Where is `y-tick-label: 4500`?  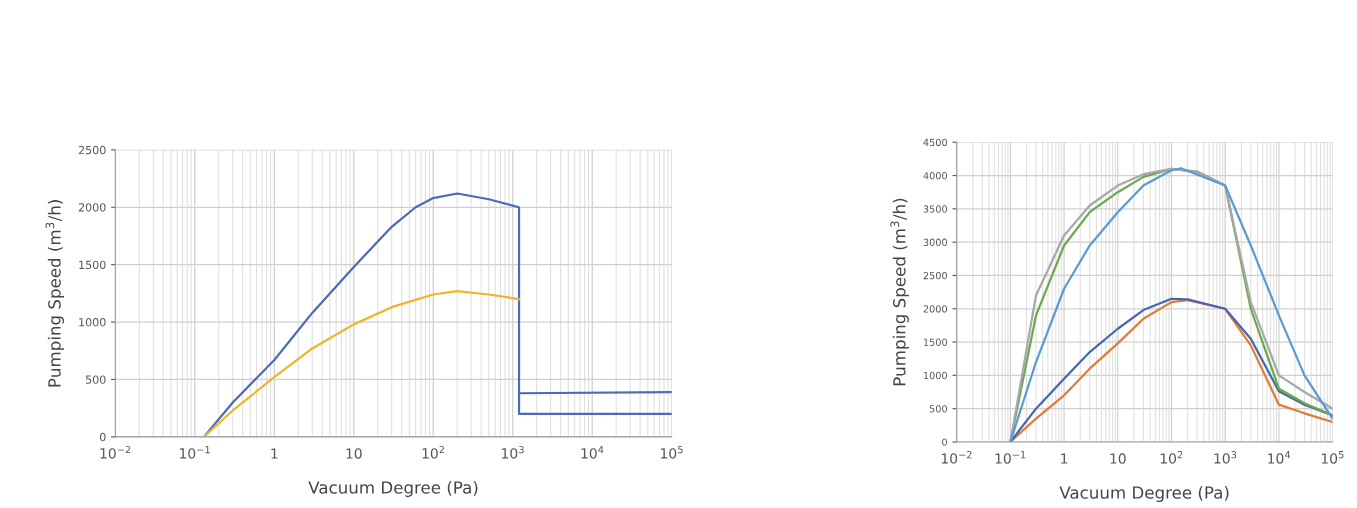 y-tick-label: 4500 is located at coordinates (935, 142).